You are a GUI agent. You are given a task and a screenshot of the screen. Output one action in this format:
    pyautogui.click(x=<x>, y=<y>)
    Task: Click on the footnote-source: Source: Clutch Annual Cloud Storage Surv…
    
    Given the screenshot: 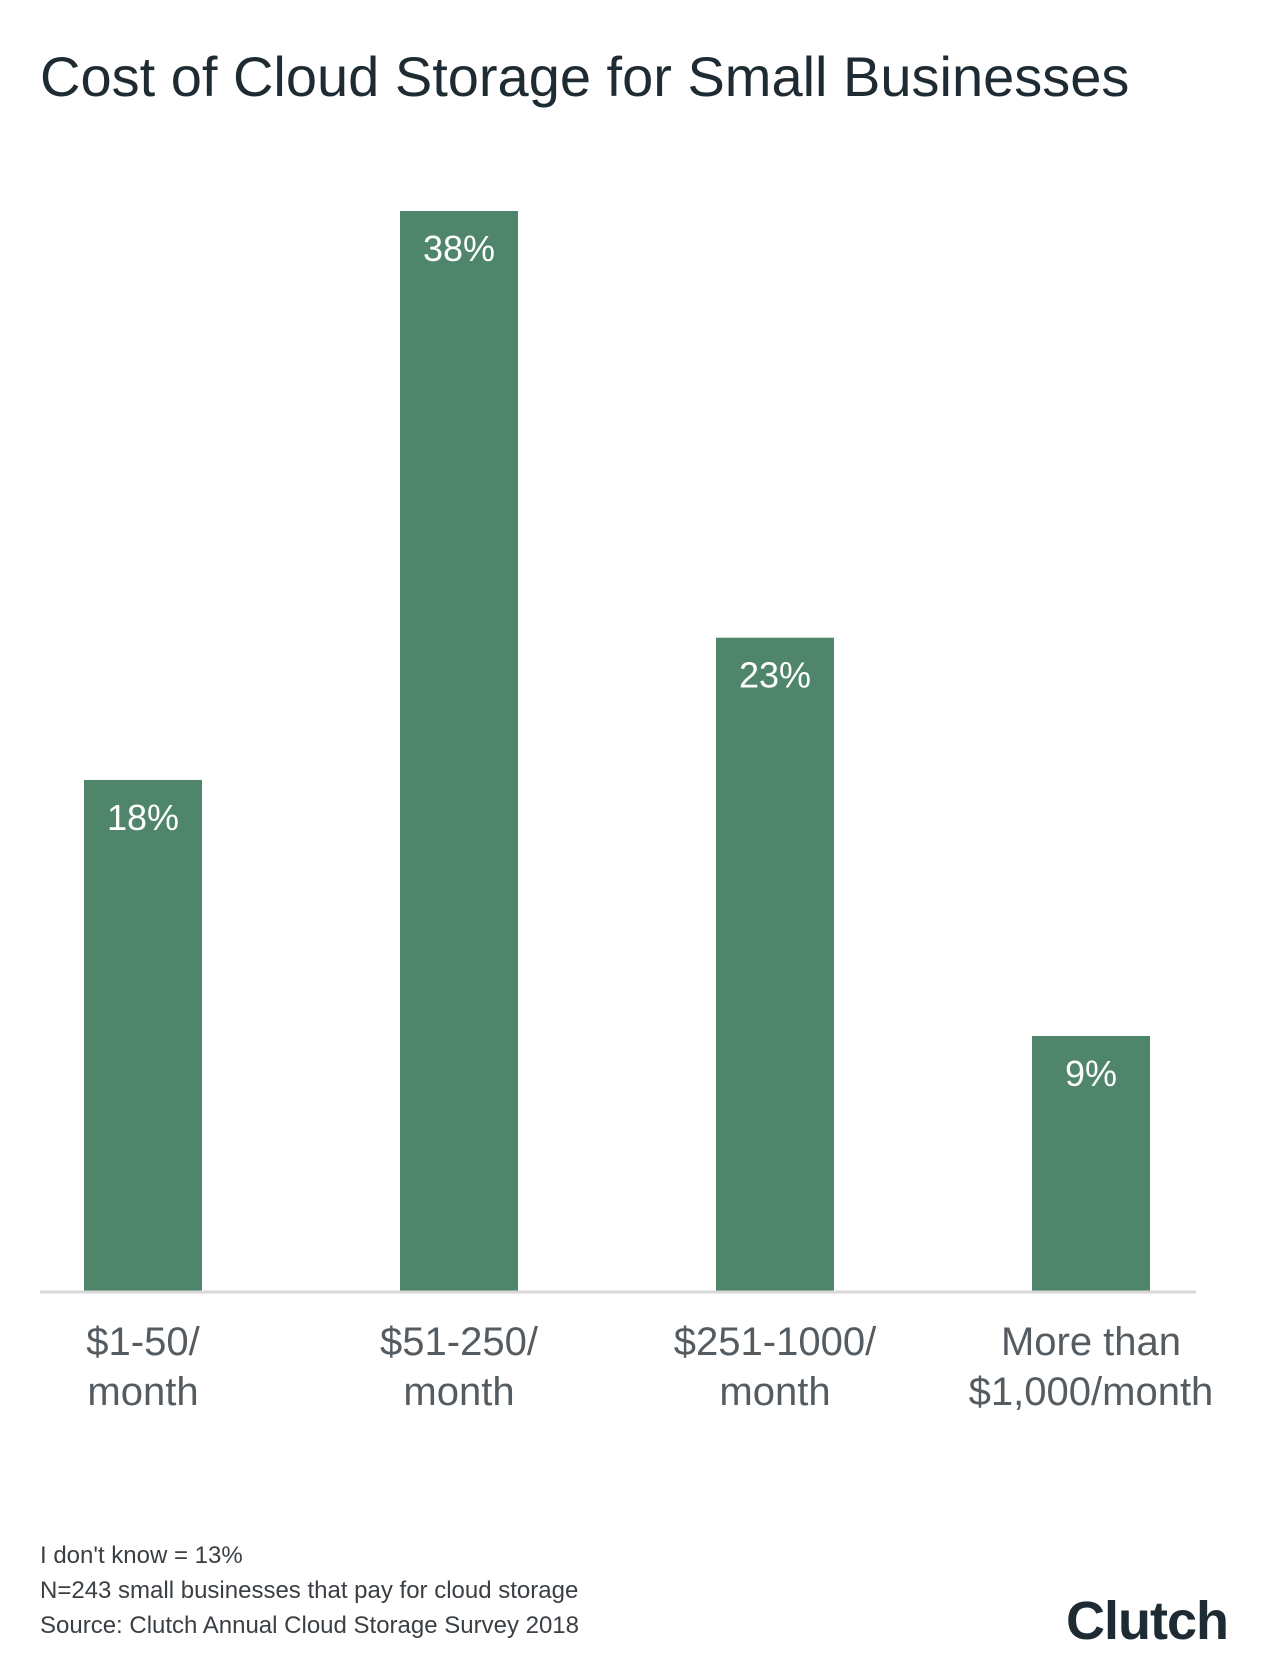 What is the action you would take?
    pyautogui.click(x=310, y=1625)
    